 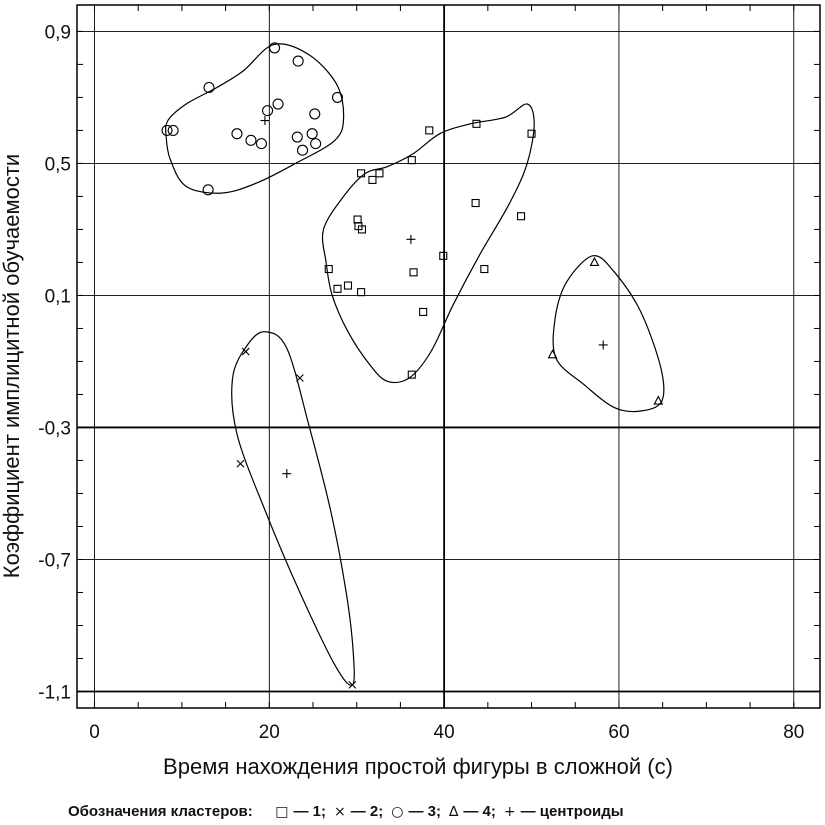 What do you see at coordinates (340, 812) in the screenshot?
I see `legend-symbol: ×` at bounding box center [340, 812].